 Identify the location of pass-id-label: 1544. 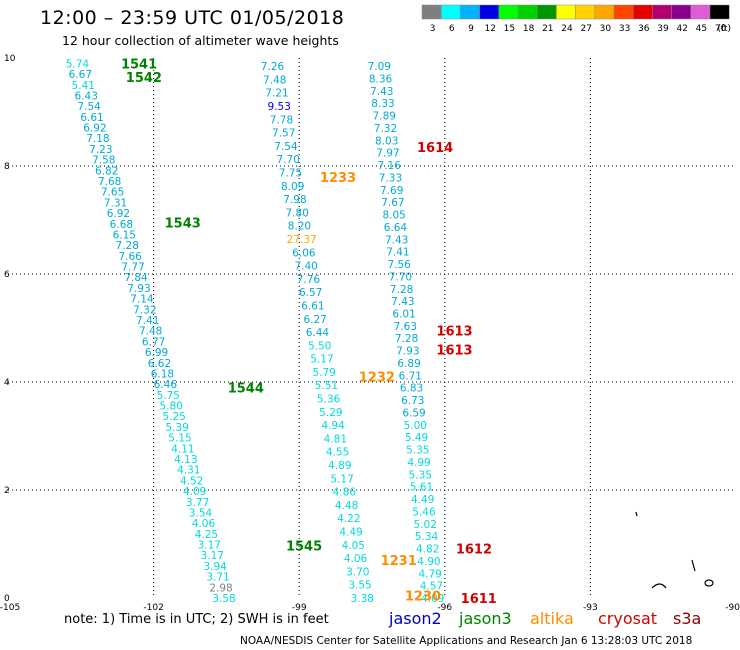
(246, 388).